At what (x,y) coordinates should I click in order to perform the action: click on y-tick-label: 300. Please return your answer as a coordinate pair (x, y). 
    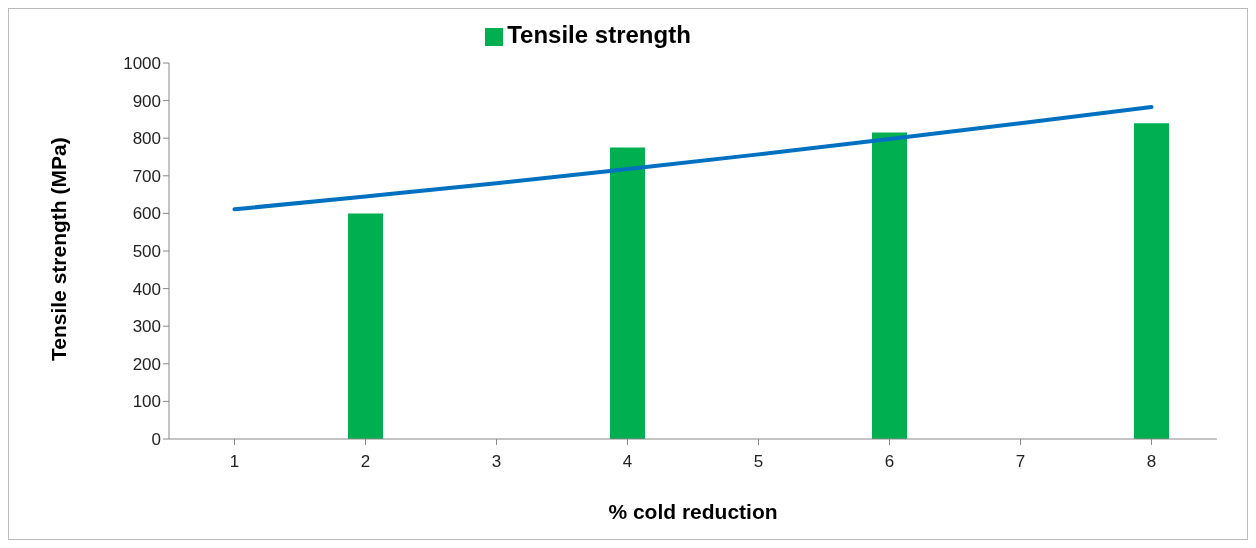
    Looking at the image, I should click on (146, 327).